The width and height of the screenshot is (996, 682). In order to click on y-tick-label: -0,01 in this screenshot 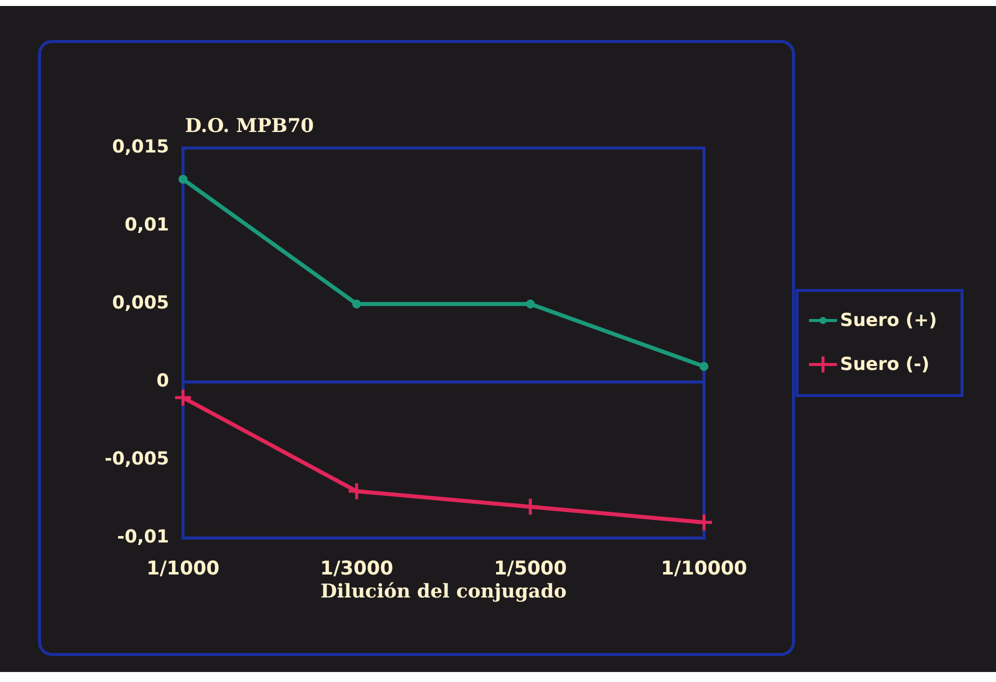, I will do `click(143, 537)`.